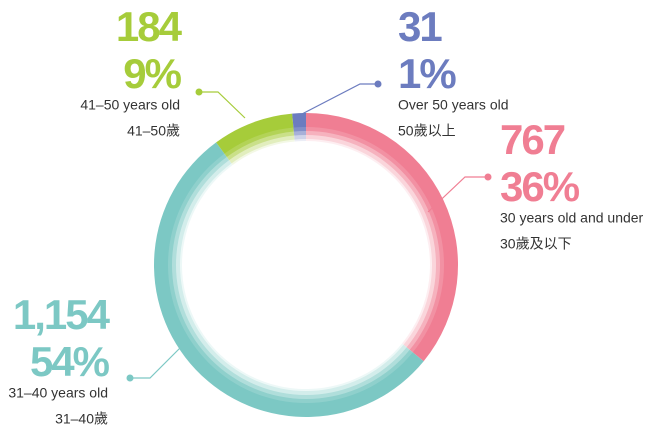 This screenshot has height=432, width=651. I want to click on category-label-zh: 31–40歲, so click(81, 419).